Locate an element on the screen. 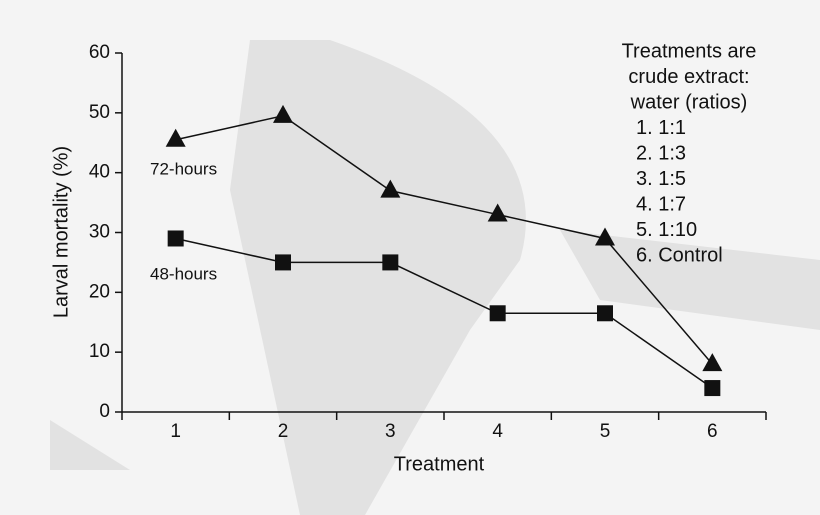 This screenshot has height=515, width=820. series-label: 72-hours is located at coordinates (183, 168).